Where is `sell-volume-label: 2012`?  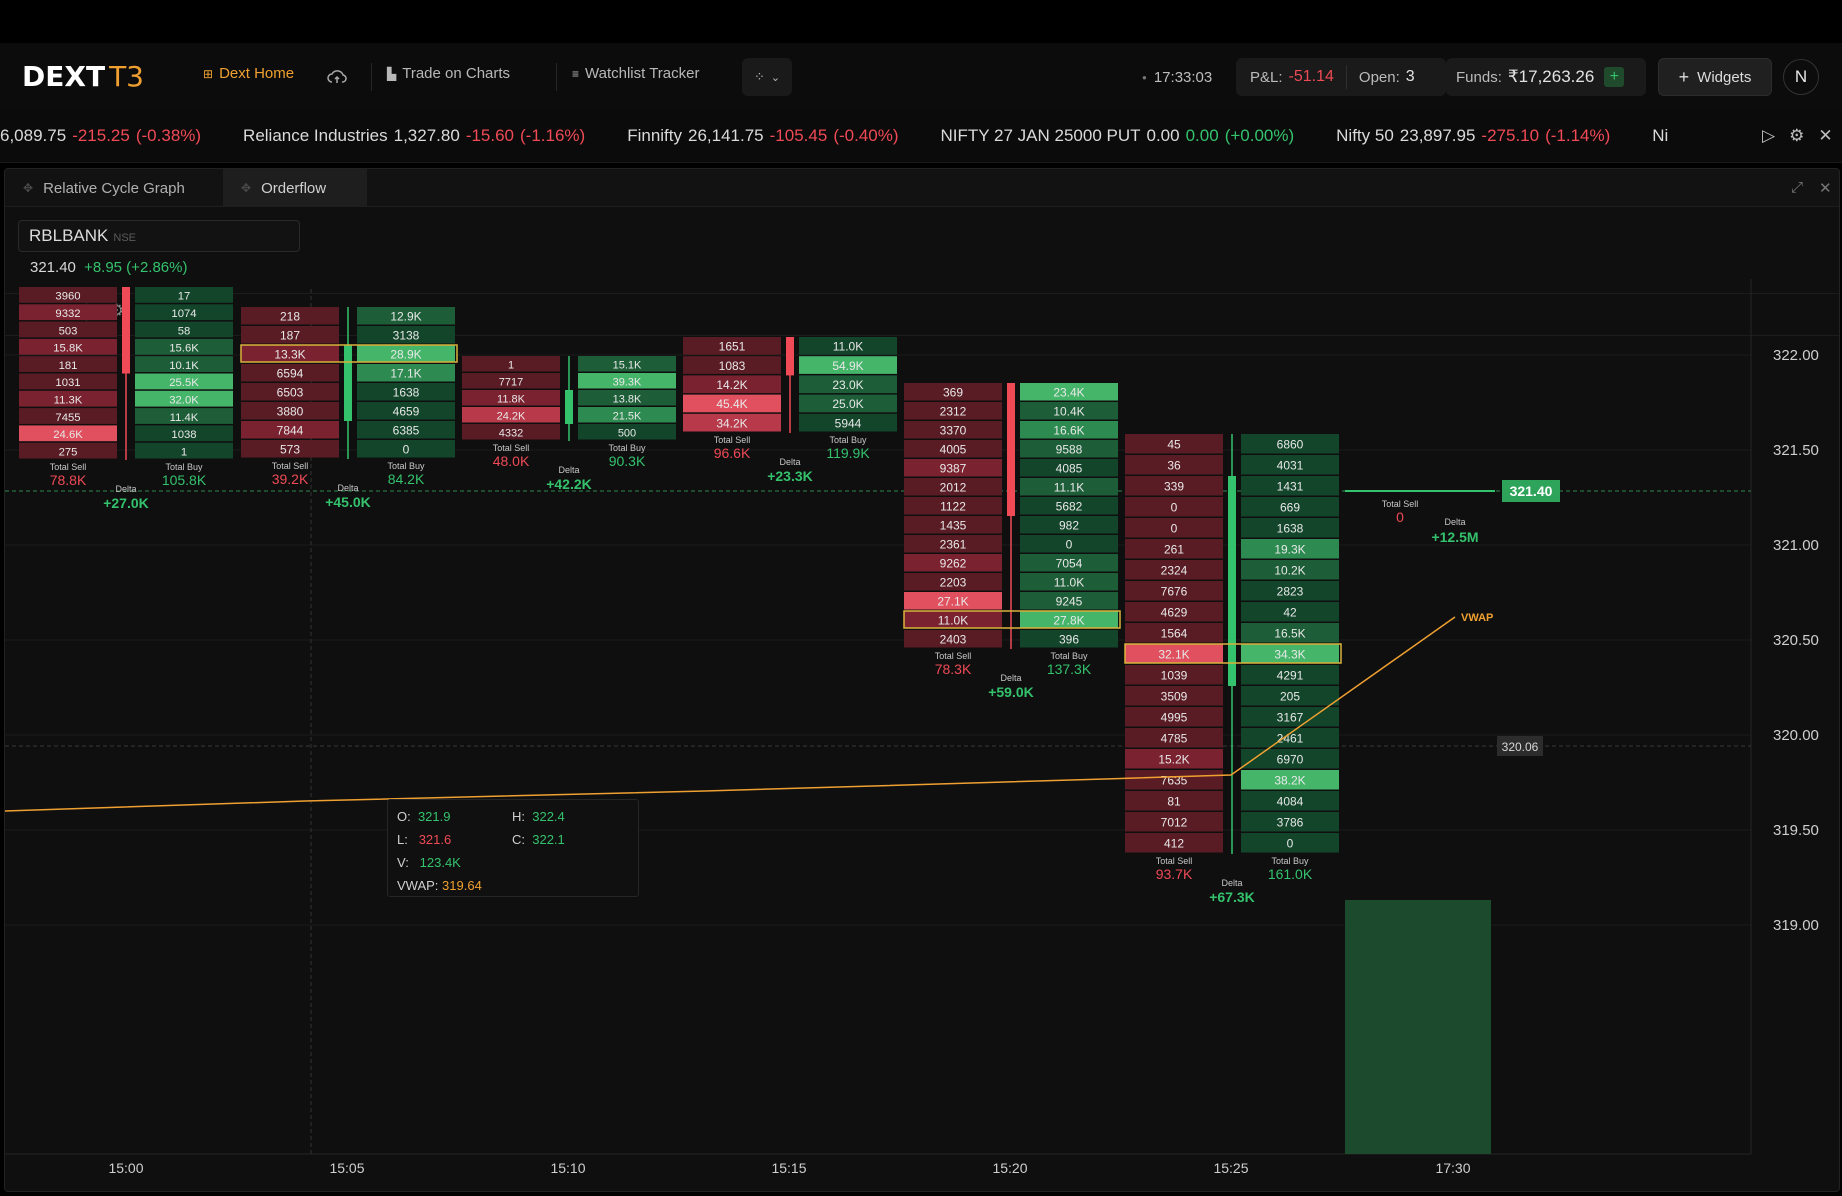 sell-volume-label: 2012 is located at coordinates (953, 488).